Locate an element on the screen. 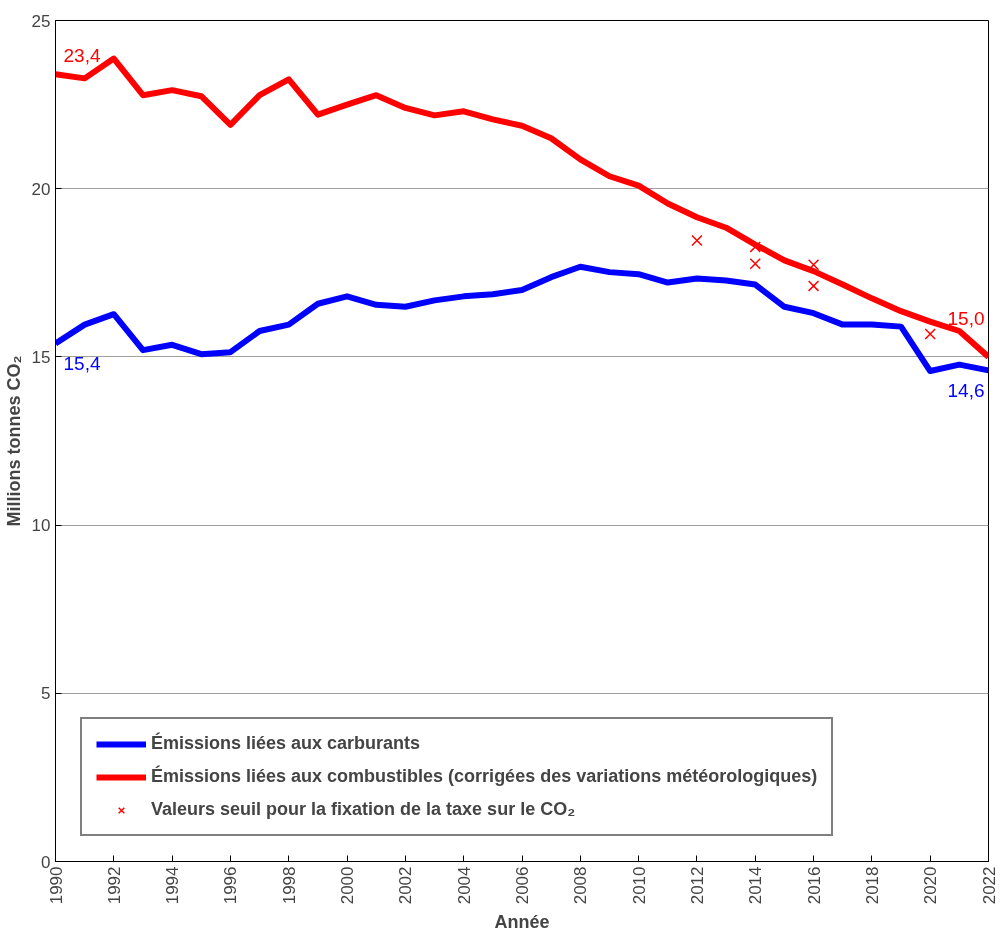 The width and height of the screenshot is (1006, 942). legend-label: Valeurs seuil pour la fixation de la taxe sur le CO₂ is located at coordinates (363, 809).